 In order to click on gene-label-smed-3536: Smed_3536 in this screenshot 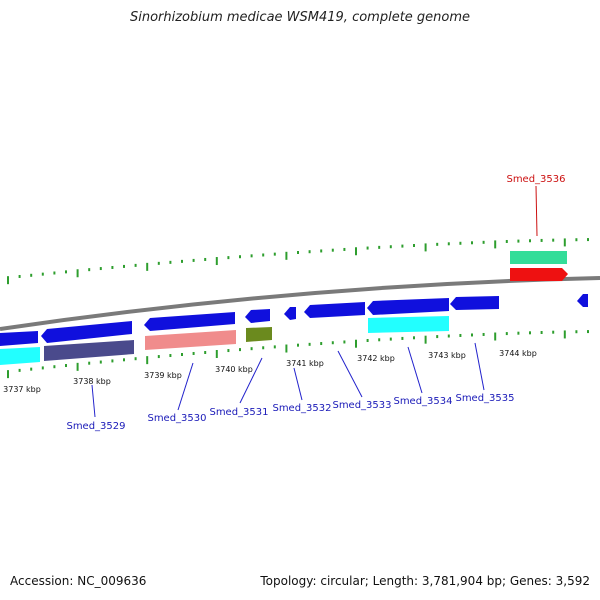, I will do `click(535, 179)`.